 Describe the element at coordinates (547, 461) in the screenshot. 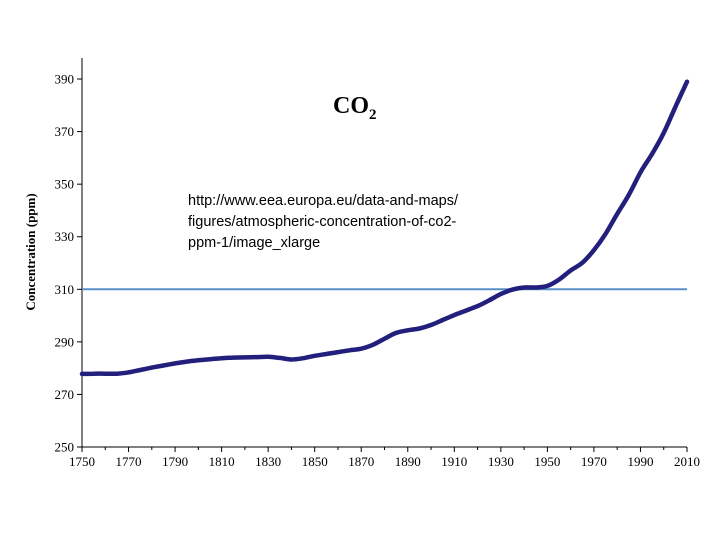

I see `x-tick-label: 1950` at that location.